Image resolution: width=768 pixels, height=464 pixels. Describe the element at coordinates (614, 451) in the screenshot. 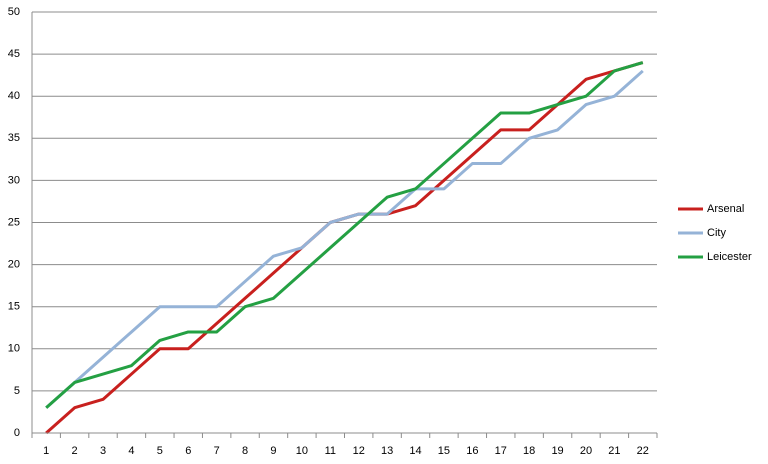

I see `x-tick-label: 21` at that location.